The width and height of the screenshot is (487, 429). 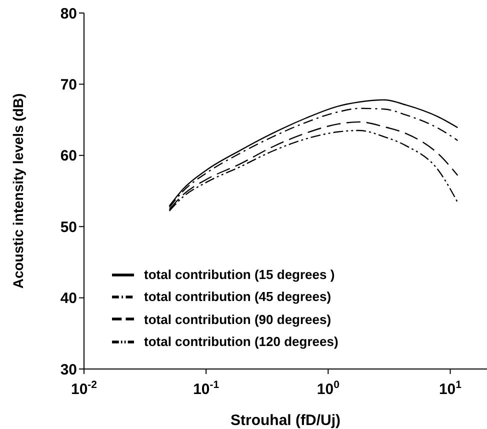 What do you see at coordinates (68, 369) in the screenshot?
I see `y-tick-label: 30` at bounding box center [68, 369].